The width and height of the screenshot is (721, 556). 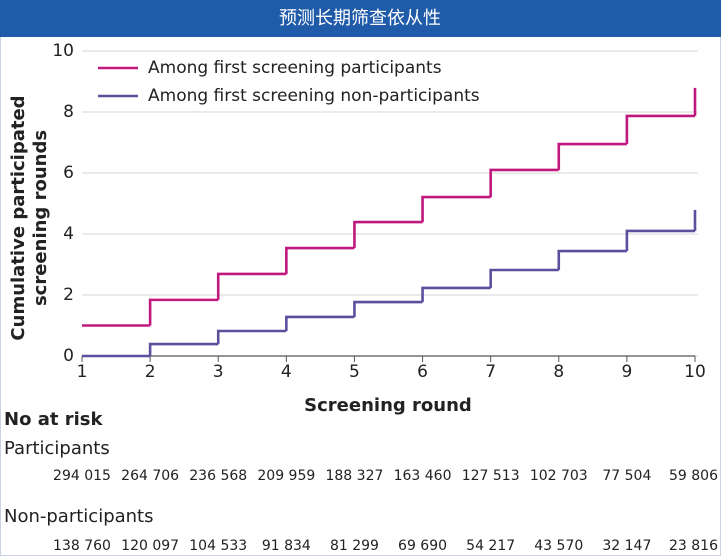 What do you see at coordinates (388, 405) in the screenshot?
I see `x-axis-title: Screening round` at bounding box center [388, 405].